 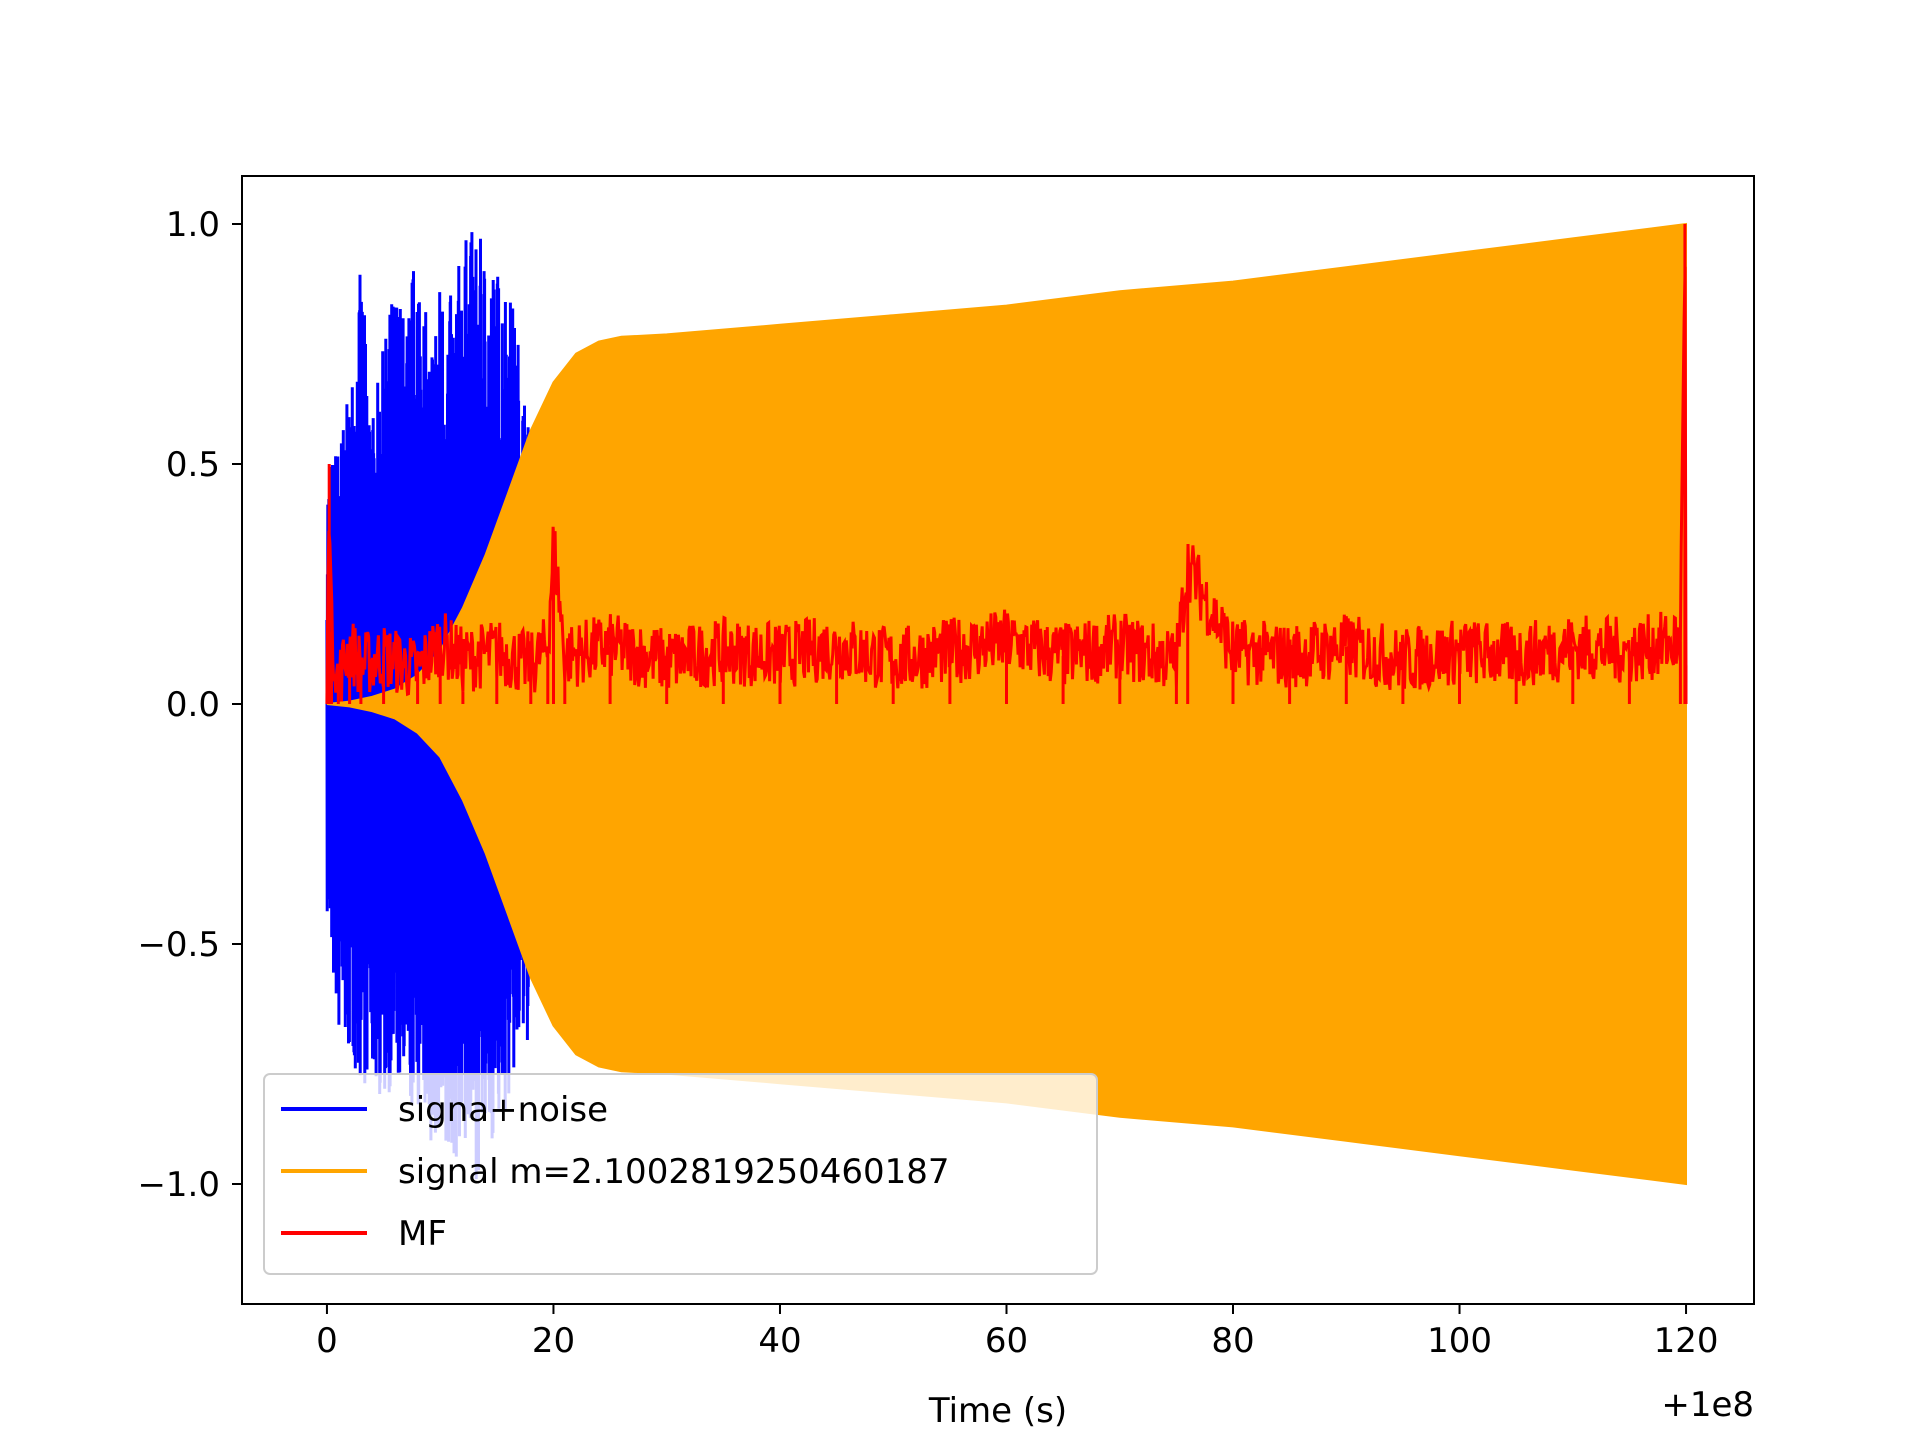 I want to click on x-tick-label: 100, so click(x=1459, y=1341).